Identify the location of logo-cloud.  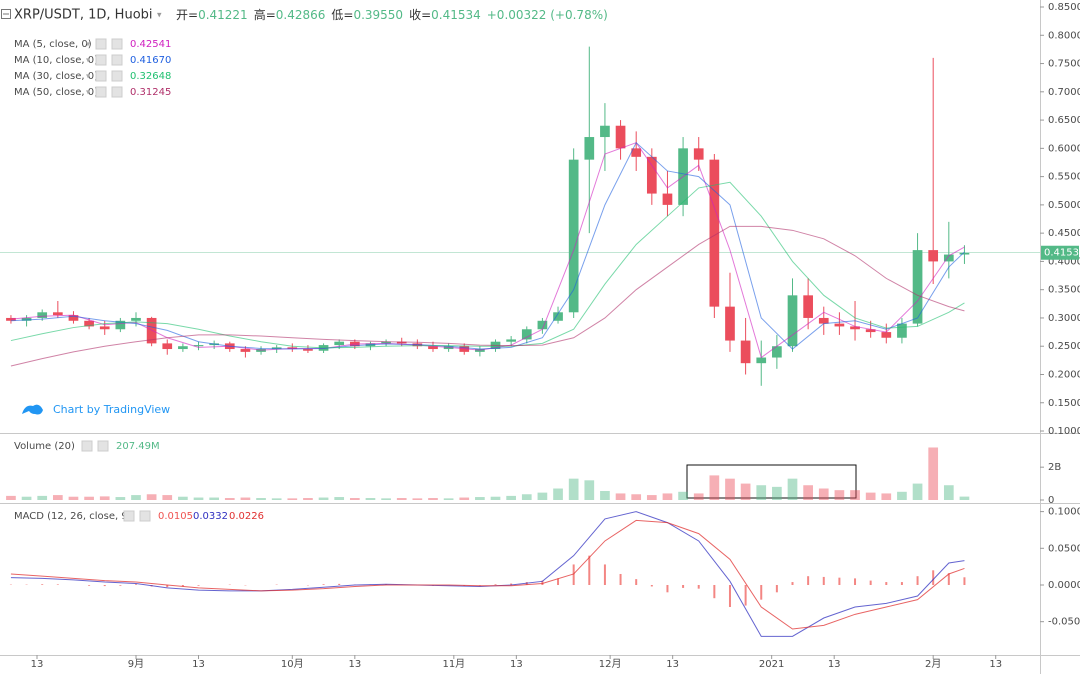
(32, 409).